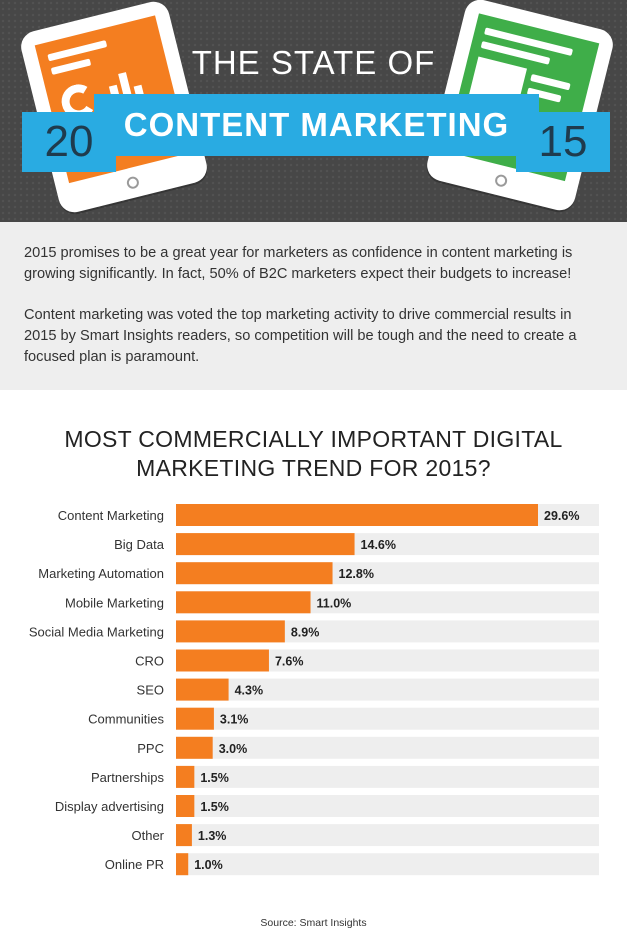  Describe the element at coordinates (313, 468) in the screenshot. I see `chart-title-line-2: MARKETING TREND FOR 2015?` at that location.